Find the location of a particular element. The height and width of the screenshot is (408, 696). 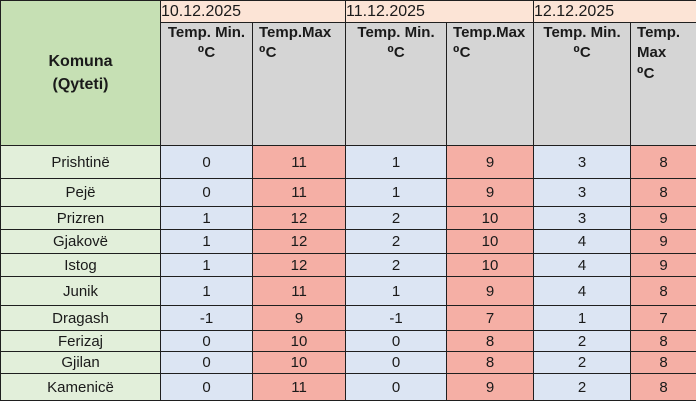

table-row: Prishtinë 0 11 1 9 3 8 is located at coordinates (348, 162).